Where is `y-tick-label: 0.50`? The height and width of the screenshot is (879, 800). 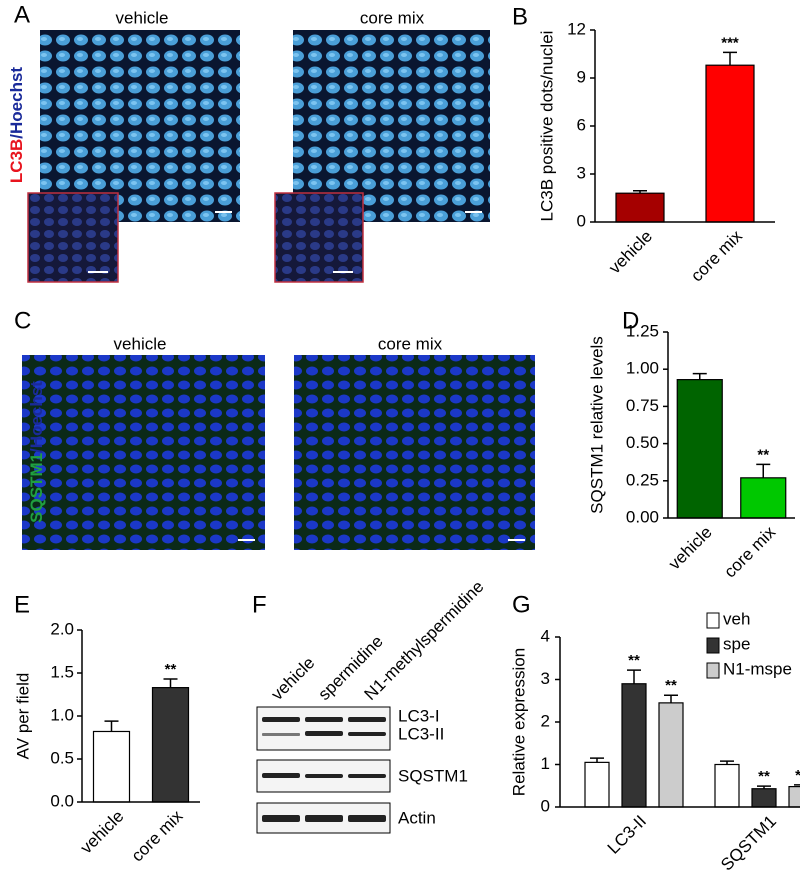
y-tick-label: 0.50 is located at coordinates (642, 442).